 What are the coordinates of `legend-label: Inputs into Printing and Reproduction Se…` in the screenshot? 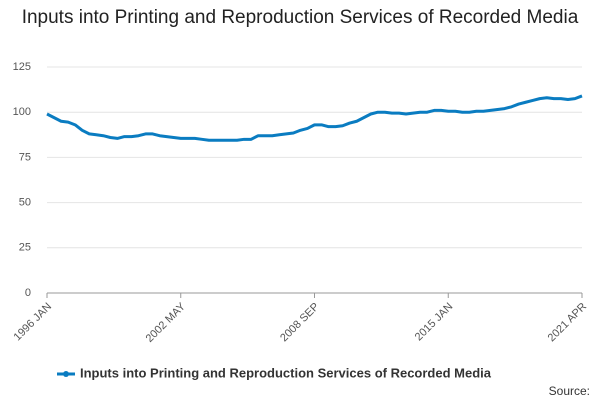 It's located at (286, 372).